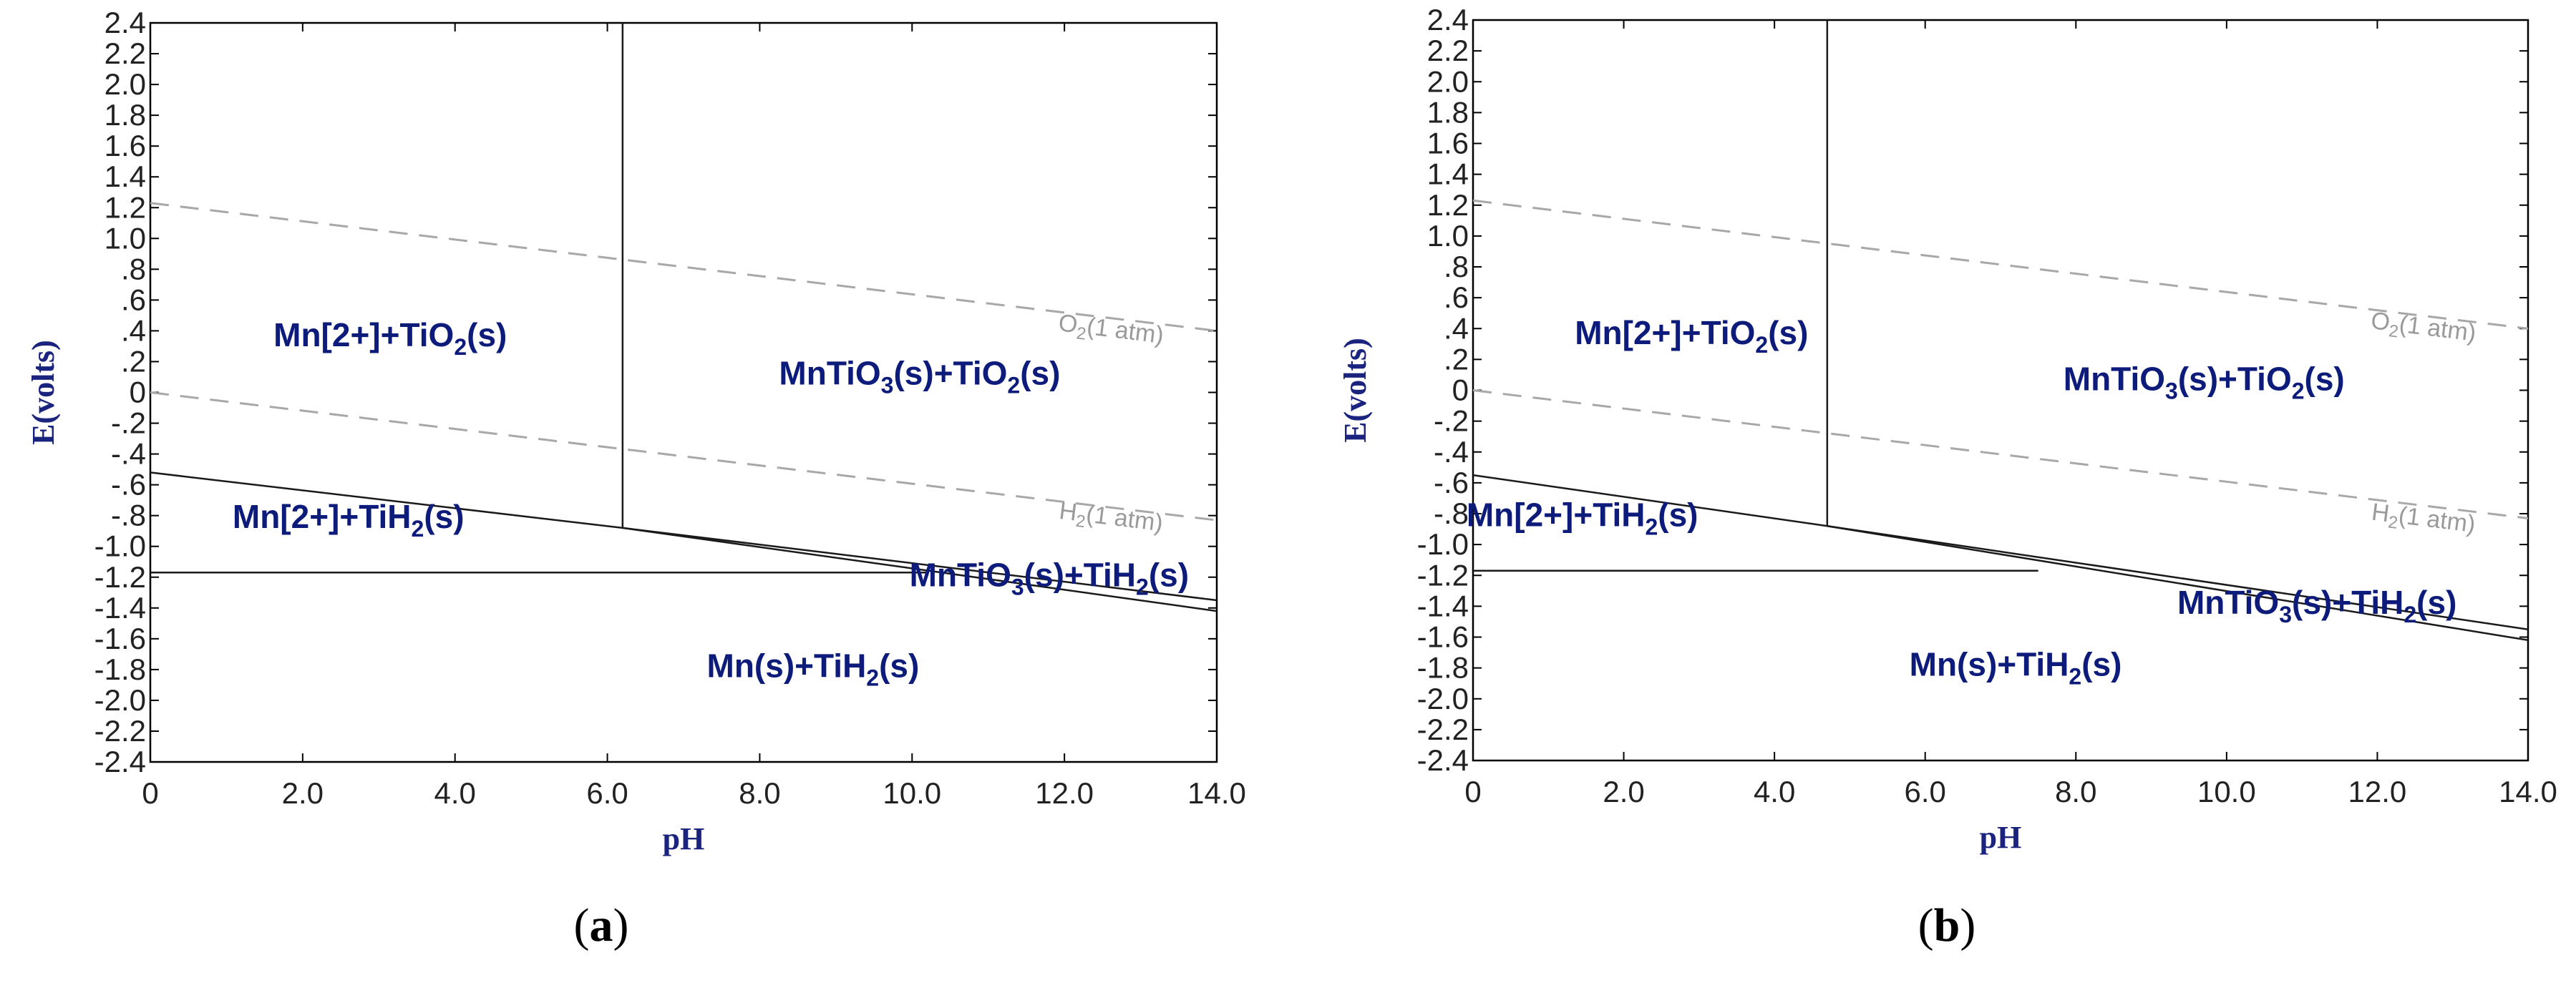 The height and width of the screenshot is (983, 2576). Describe the element at coordinates (2000, 454) in the screenshot. I see `water-line-h2` at that location.